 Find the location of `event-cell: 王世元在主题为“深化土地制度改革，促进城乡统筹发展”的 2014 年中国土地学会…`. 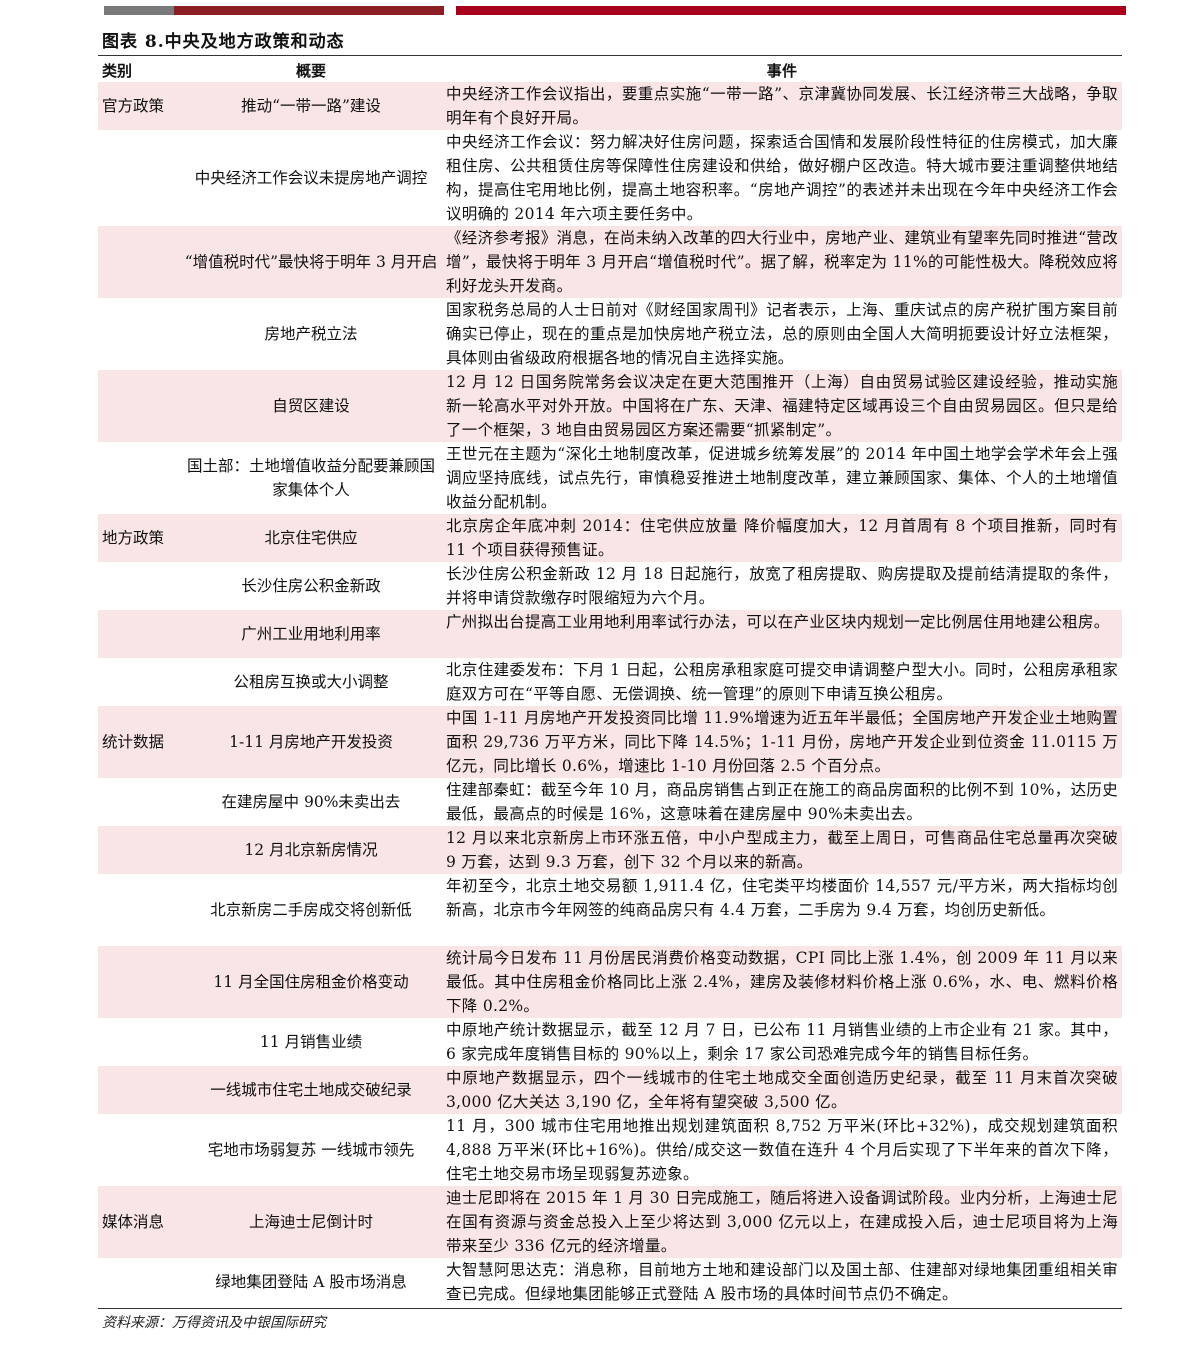

event-cell: 王世元在主题为“深化土地制度改革，促进城乡统筹发展”的 2014 年中国土地学会… is located at coordinates (782, 478).